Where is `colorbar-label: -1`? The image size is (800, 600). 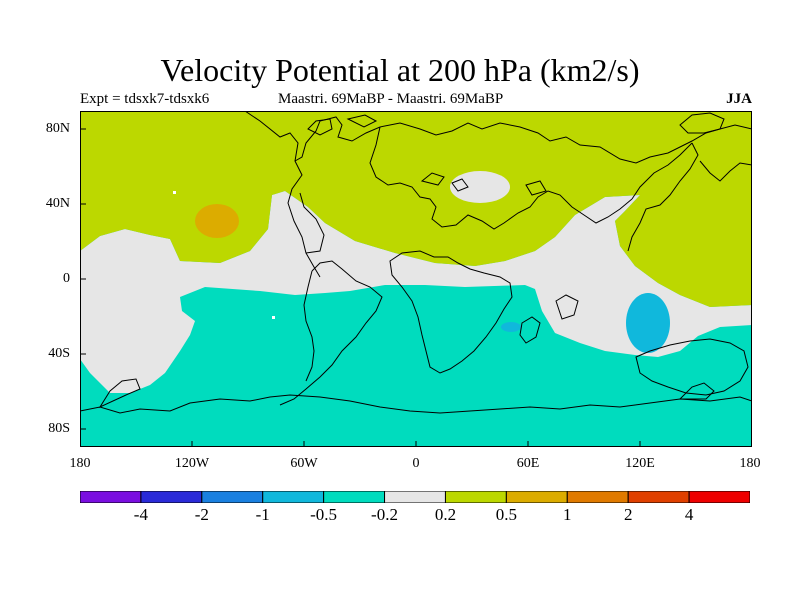 colorbar-label: -1 is located at coordinates (262, 514).